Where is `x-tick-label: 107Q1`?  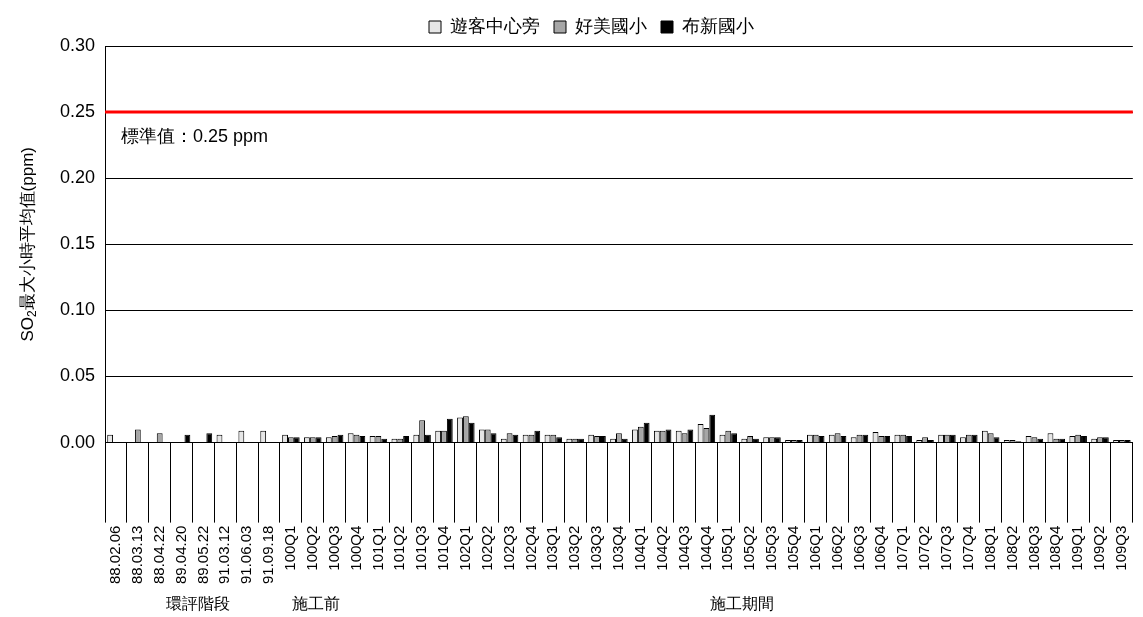 x-tick-label: 107Q1 is located at coordinates (902, 548).